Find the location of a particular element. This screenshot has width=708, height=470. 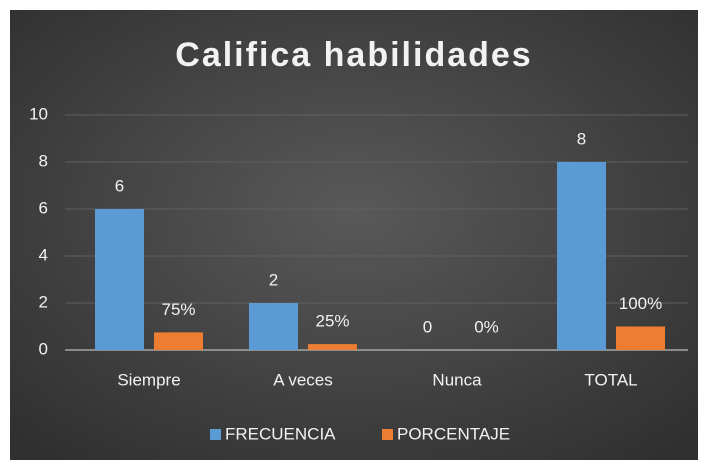

data-label: 6 is located at coordinates (119, 185).